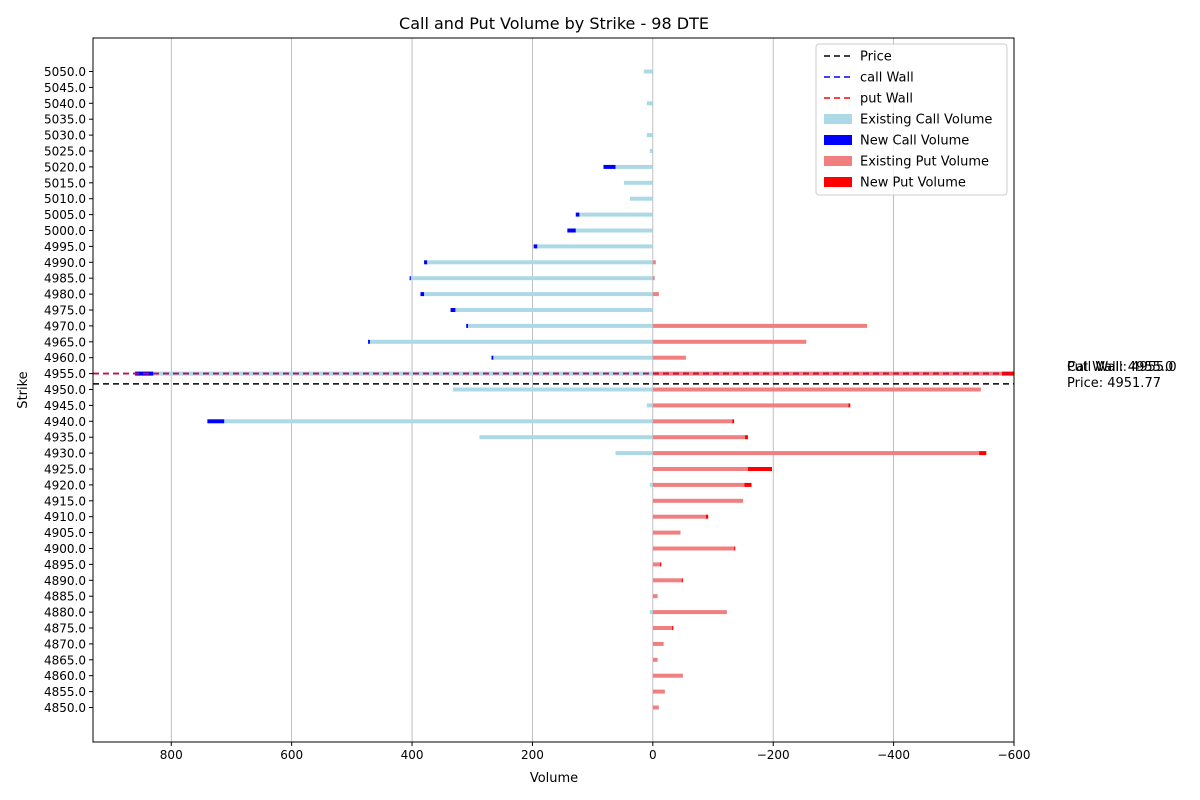 Image resolution: width=1200 pixels, height=800 pixels. I want to click on bar-existing-call-5030.0, so click(649, 135).